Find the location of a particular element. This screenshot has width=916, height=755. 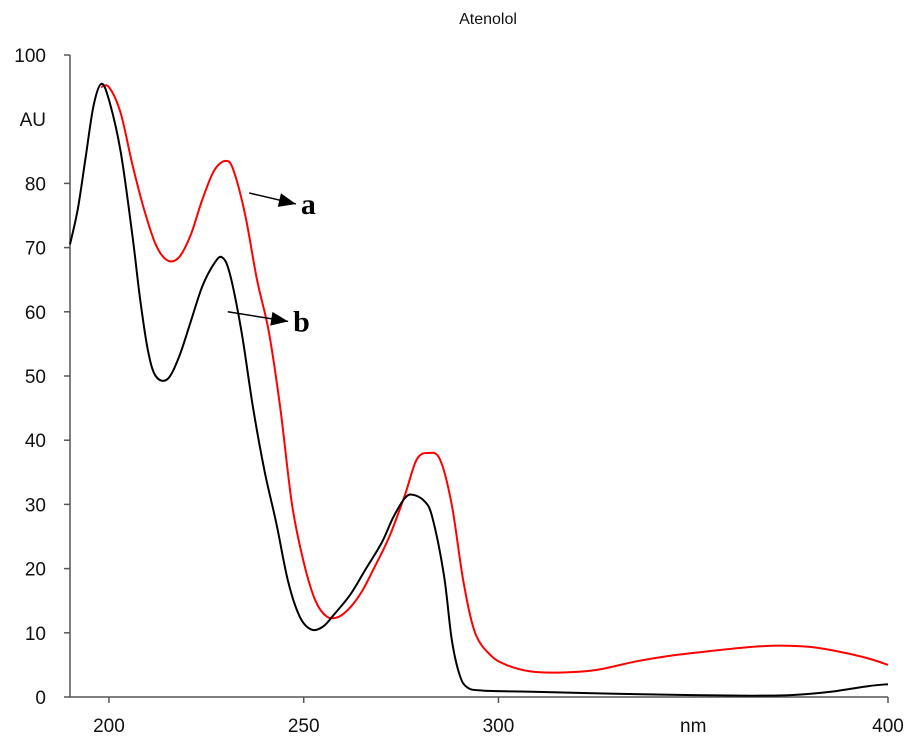

annotation-arrowhead-a is located at coordinates (286, 200).